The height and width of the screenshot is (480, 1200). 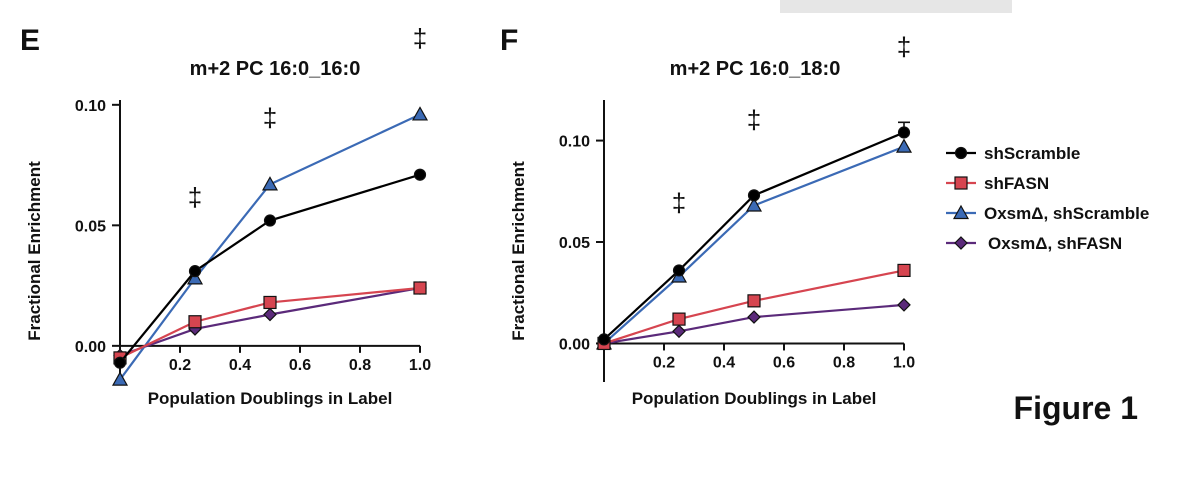 I want to click on chart-title: m+2 PC 16:0_16:0, so click(x=275, y=69).